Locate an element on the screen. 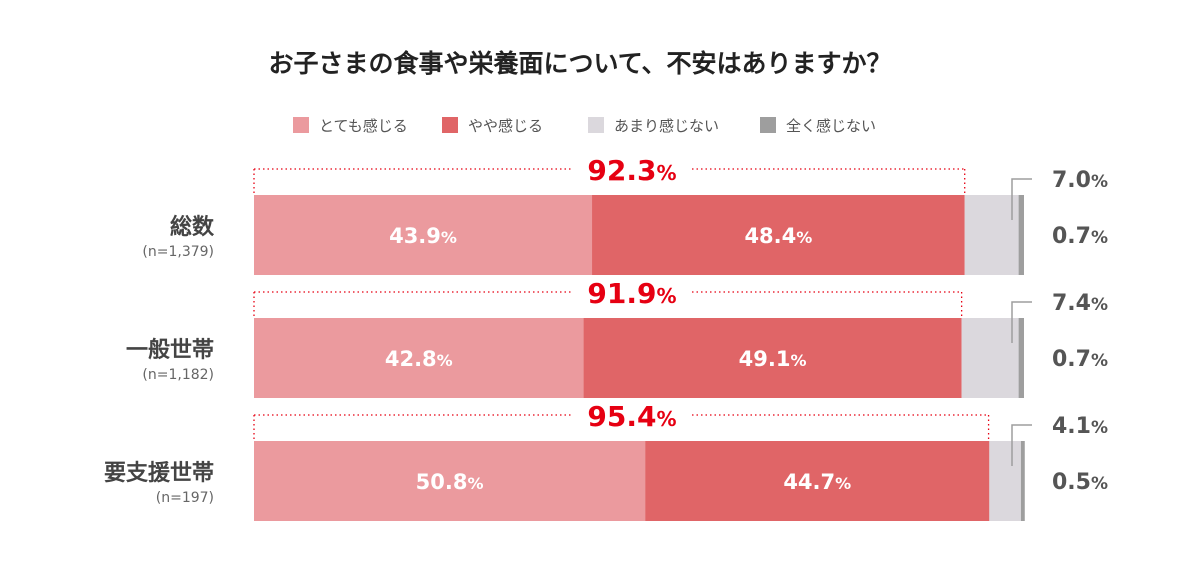 The image size is (1200, 578). category-label: 要支援世帯 is located at coordinates (159, 473).